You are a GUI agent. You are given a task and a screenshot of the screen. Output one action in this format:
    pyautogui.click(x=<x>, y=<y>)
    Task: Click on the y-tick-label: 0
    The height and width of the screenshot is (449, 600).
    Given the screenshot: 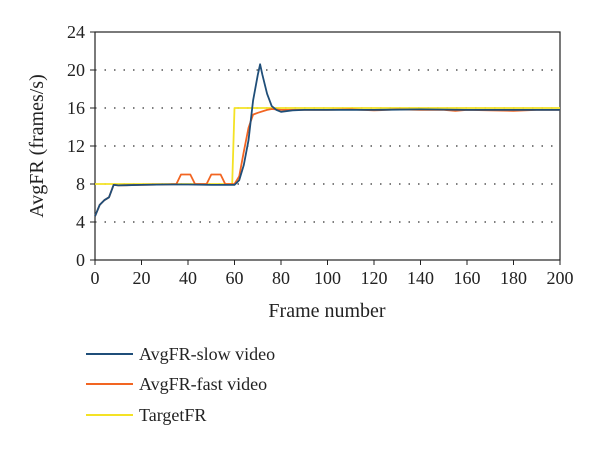 What is the action you would take?
    pyautogui.click(x=80, y=260)
    